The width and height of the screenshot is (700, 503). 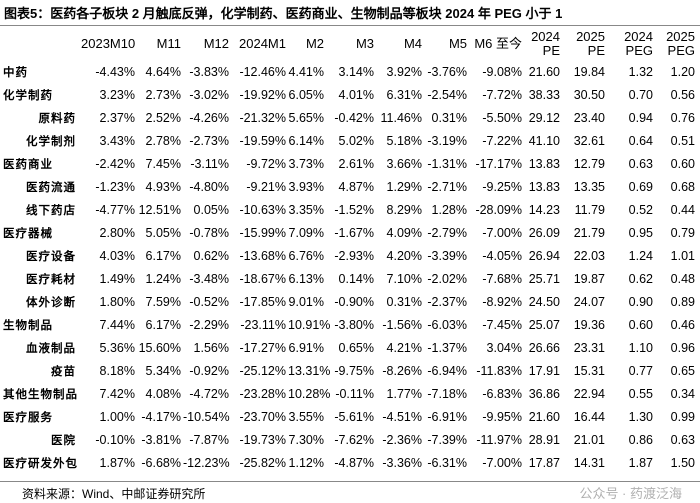 What do you see at coordinates (306, 209) in the screenshot?
I see `table-cell: 3.35%` at bounding box center [306, 209].